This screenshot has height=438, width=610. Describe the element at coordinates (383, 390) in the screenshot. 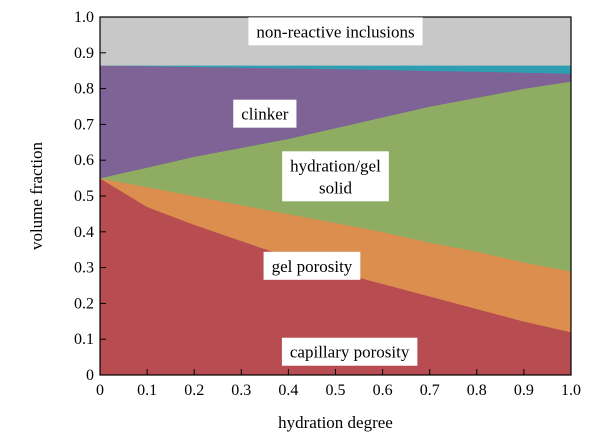

I see `x-tick-label: 0.6` at that location.